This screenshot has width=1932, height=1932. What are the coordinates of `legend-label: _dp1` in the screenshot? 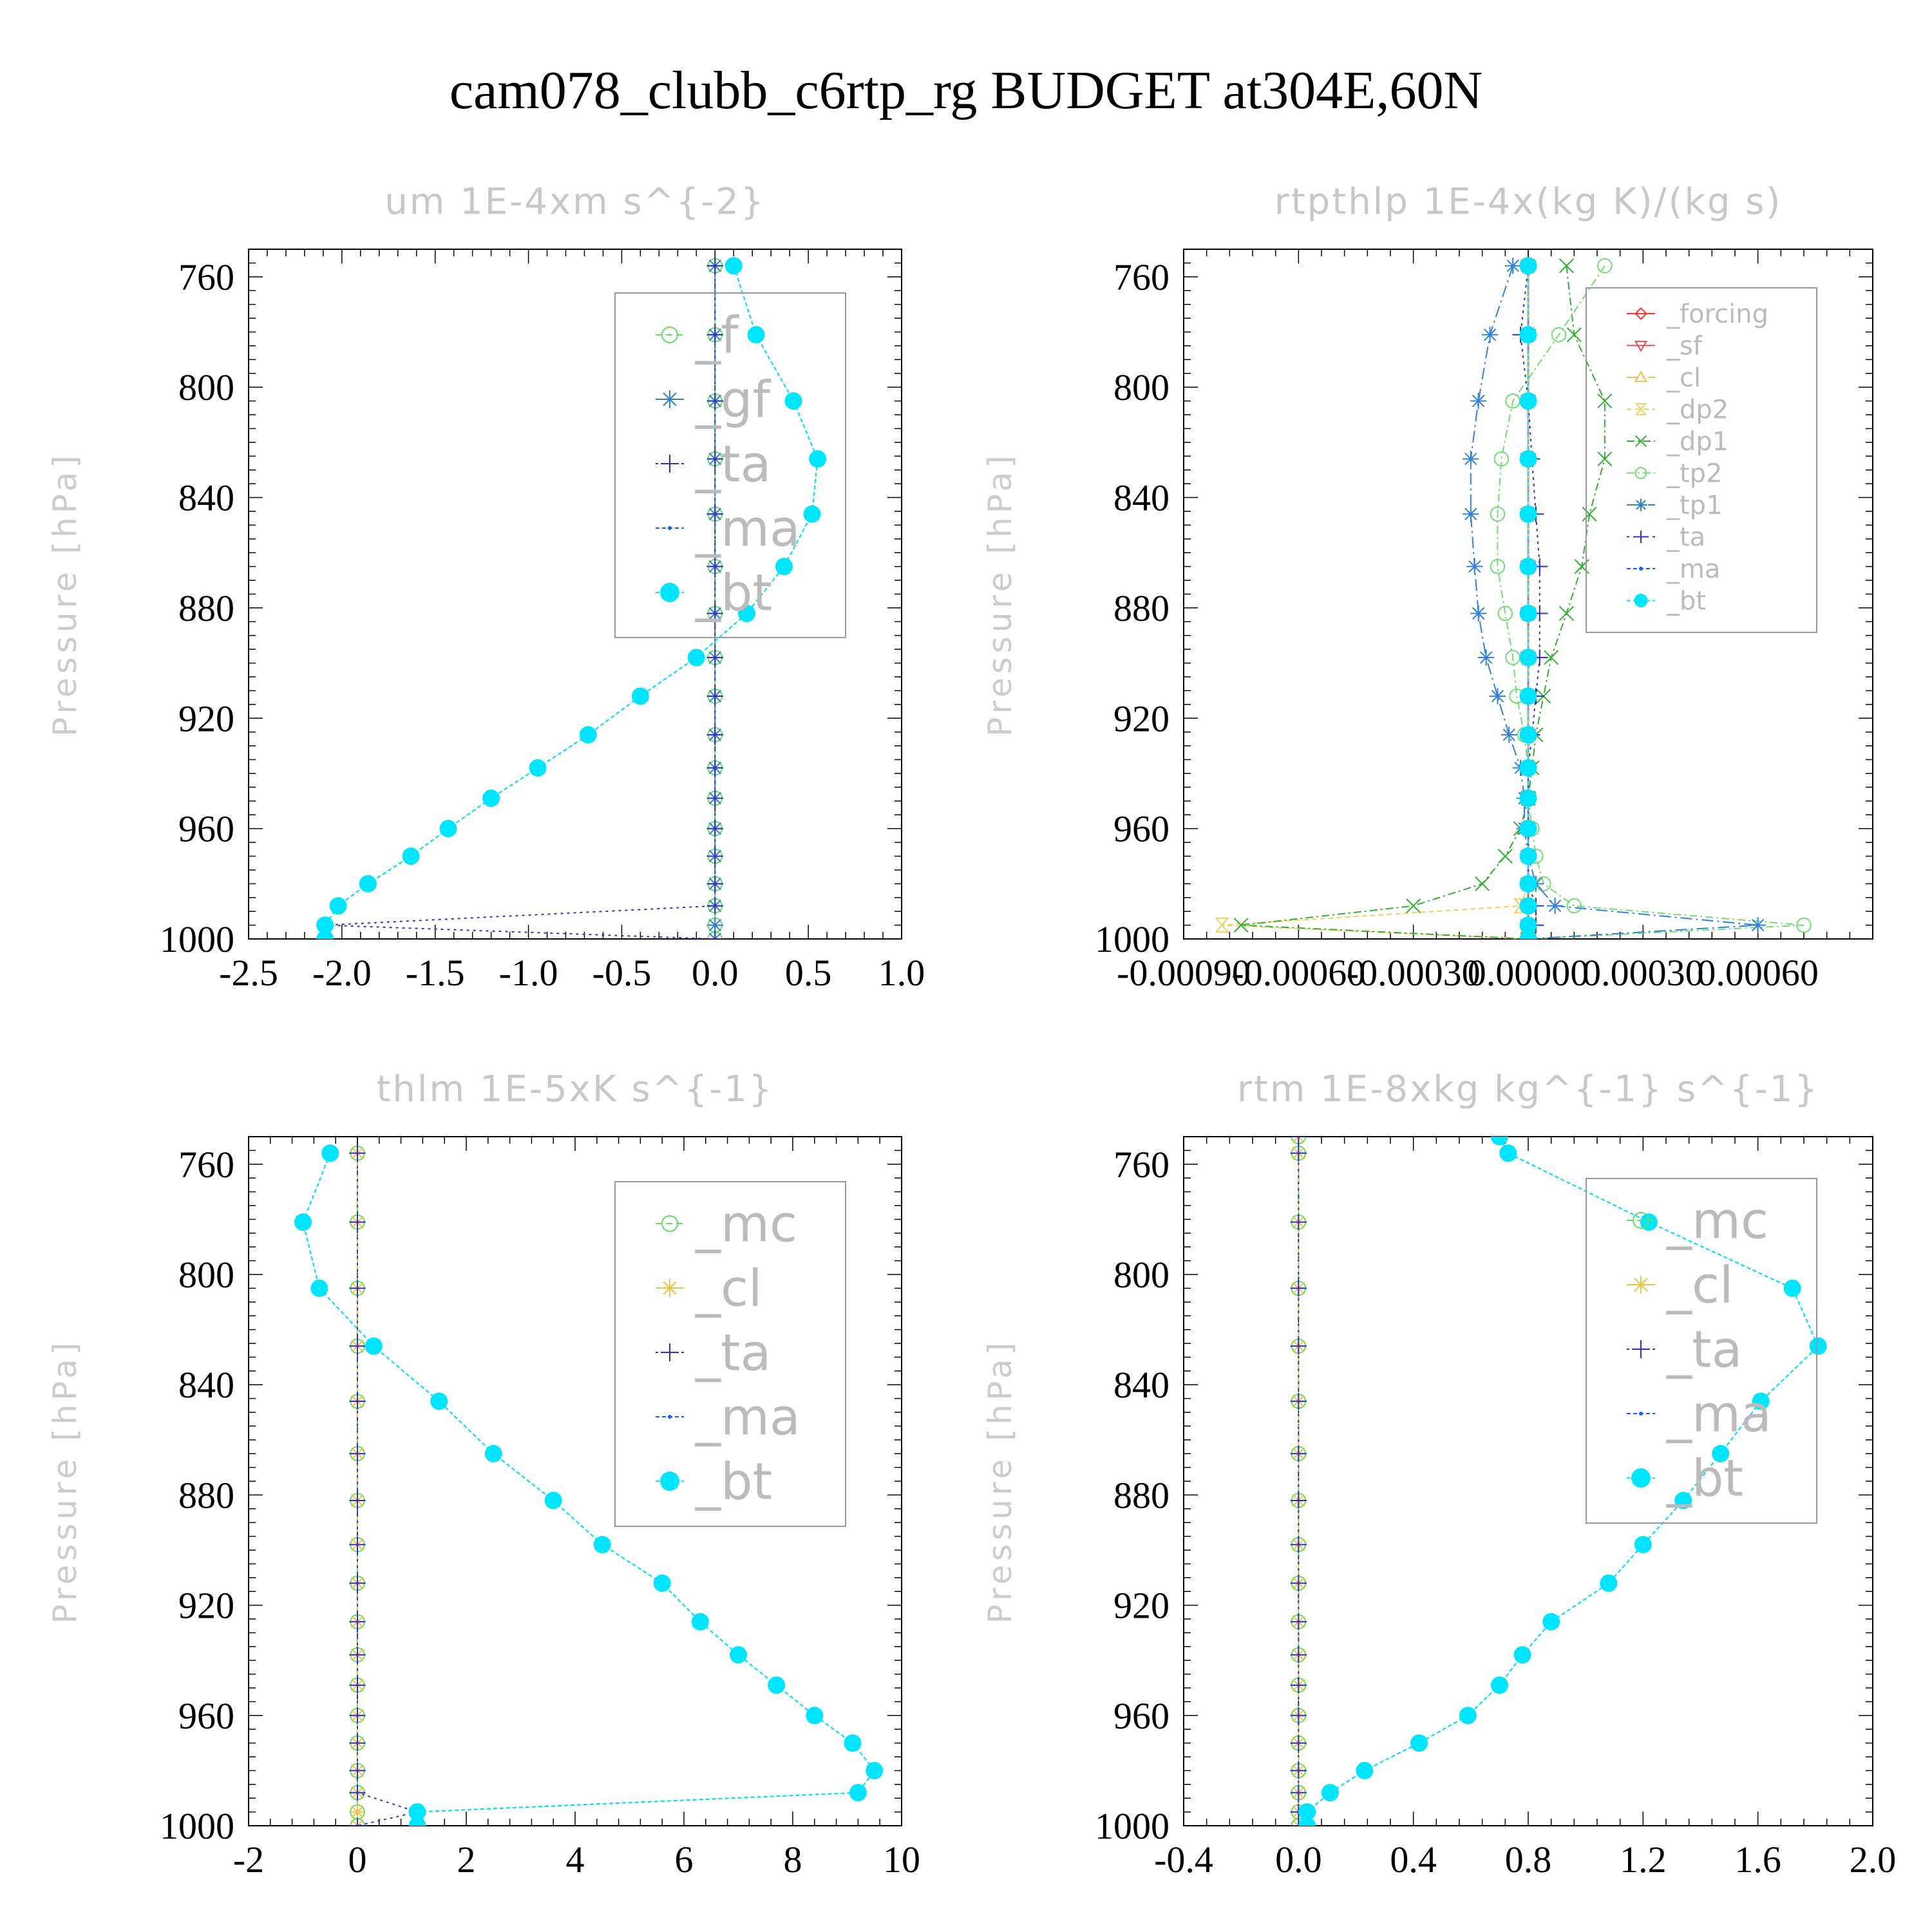 It's located at (1697, 442).